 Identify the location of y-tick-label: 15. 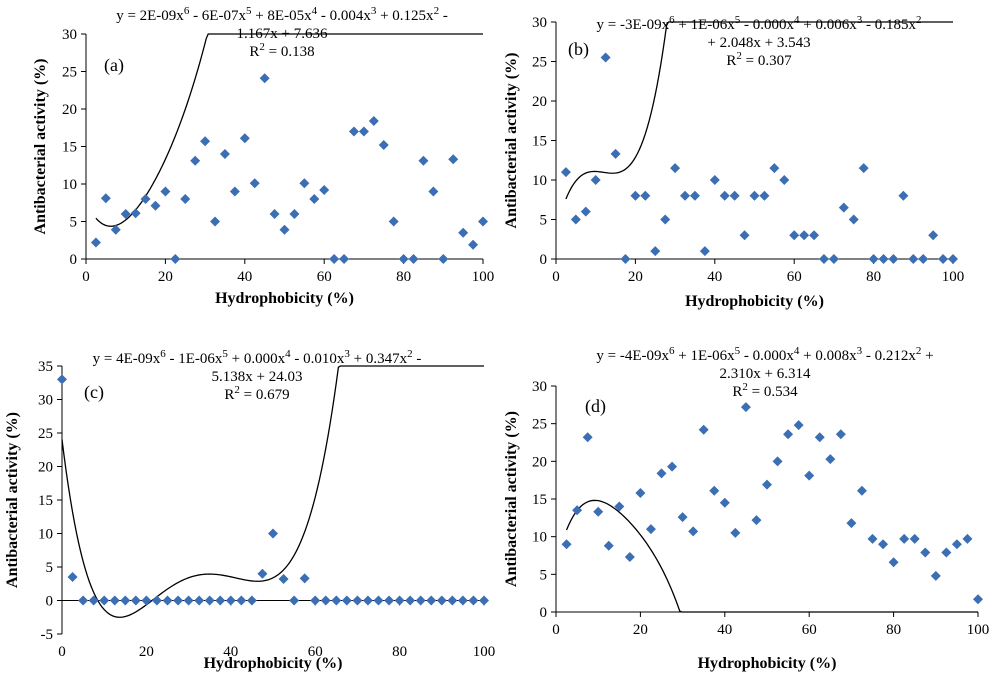
(539, 500).